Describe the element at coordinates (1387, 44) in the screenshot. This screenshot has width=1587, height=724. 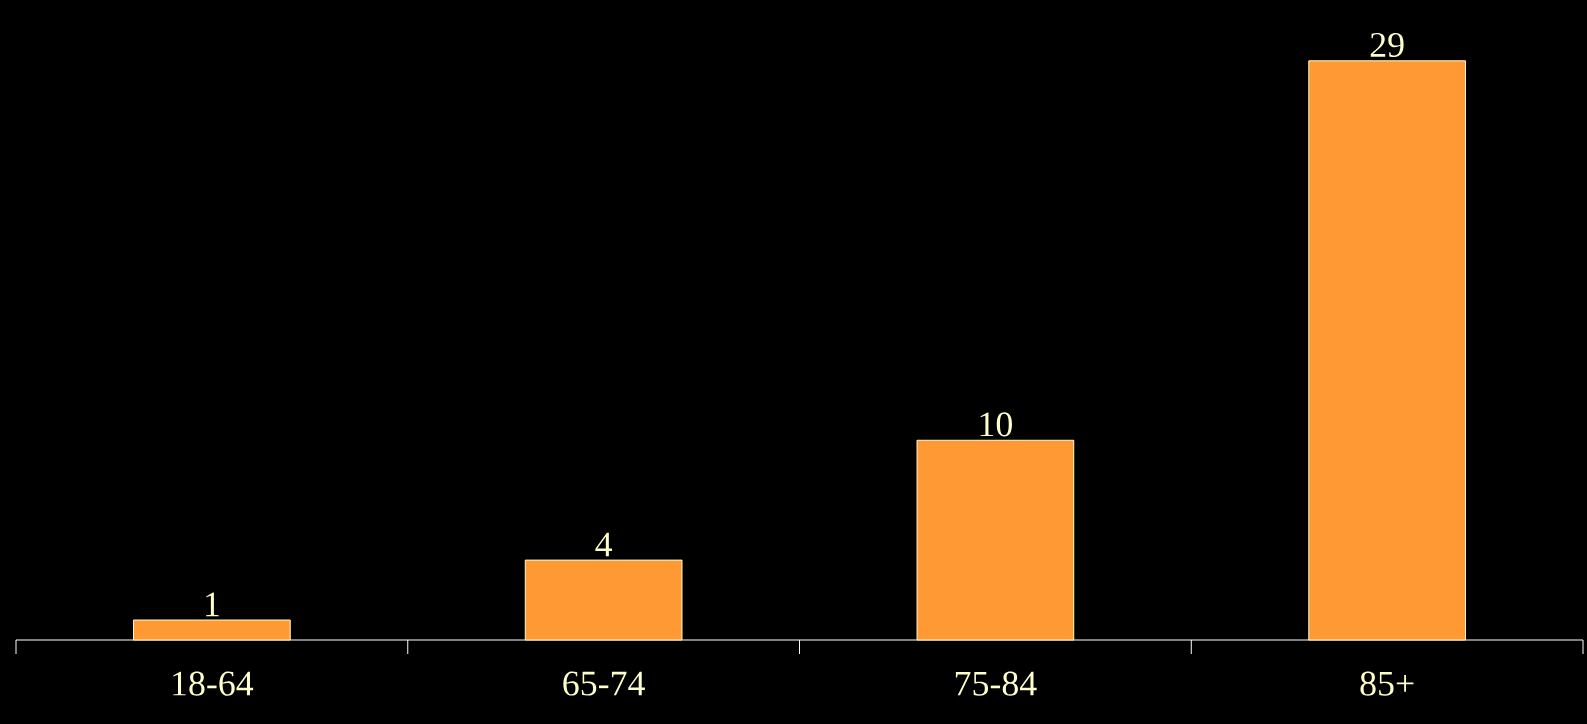
I see `data-label: 29` at that location.